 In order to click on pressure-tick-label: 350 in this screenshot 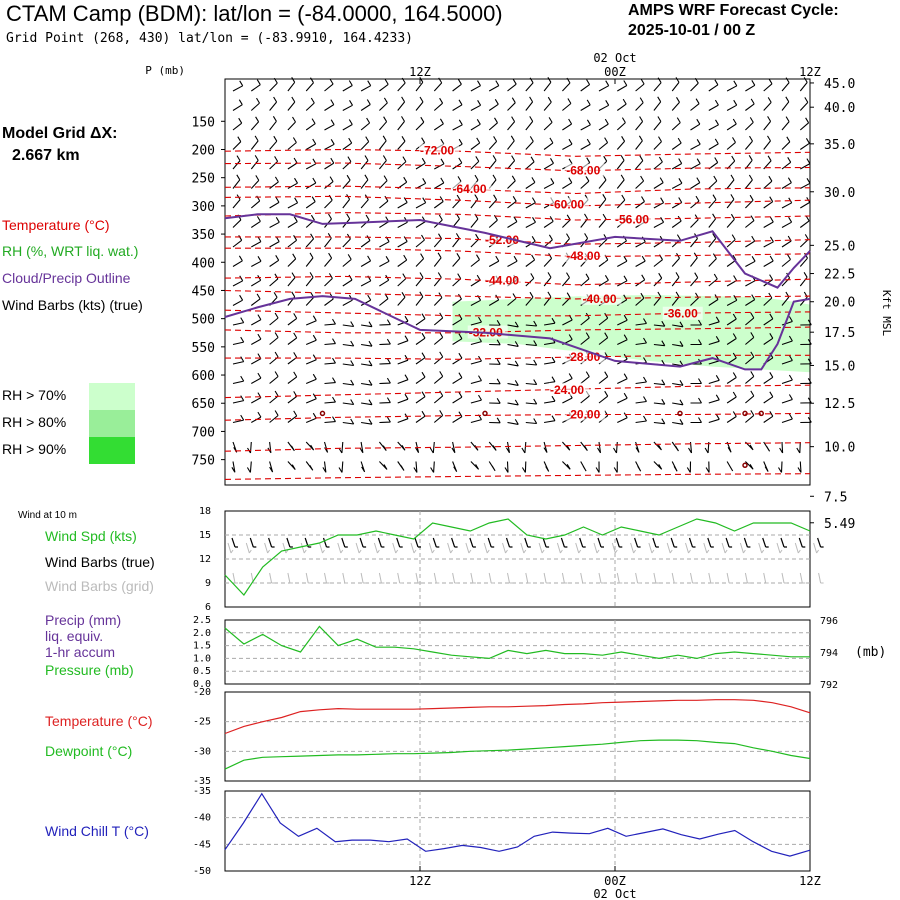, I will do `click(203, 235)`.